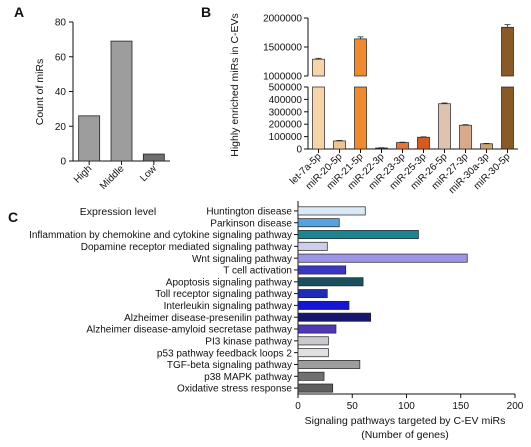  What do you see at coordinates (353, 406) in the screenshot?
I see `panel-c-x-tick-label: 50` at bounding box center [353, 406].